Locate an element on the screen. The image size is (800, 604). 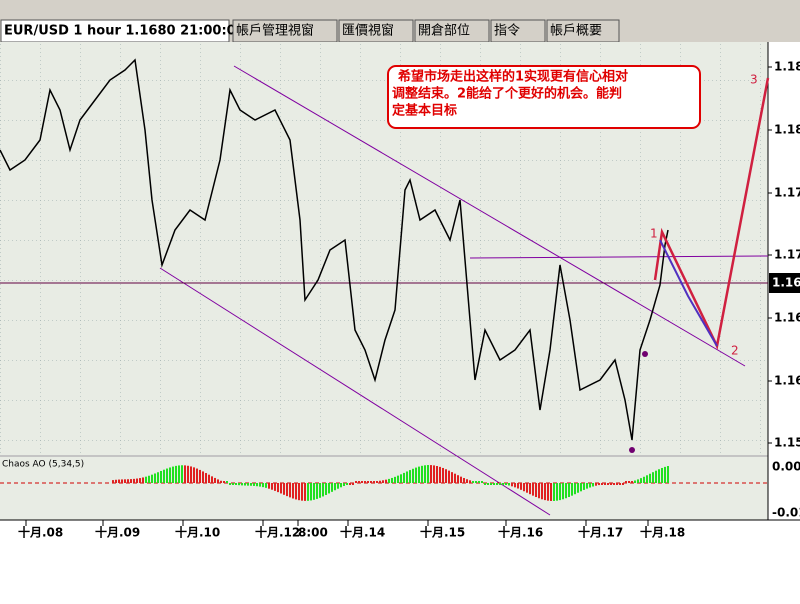
resistance-line is located at coordinates (619, 257).